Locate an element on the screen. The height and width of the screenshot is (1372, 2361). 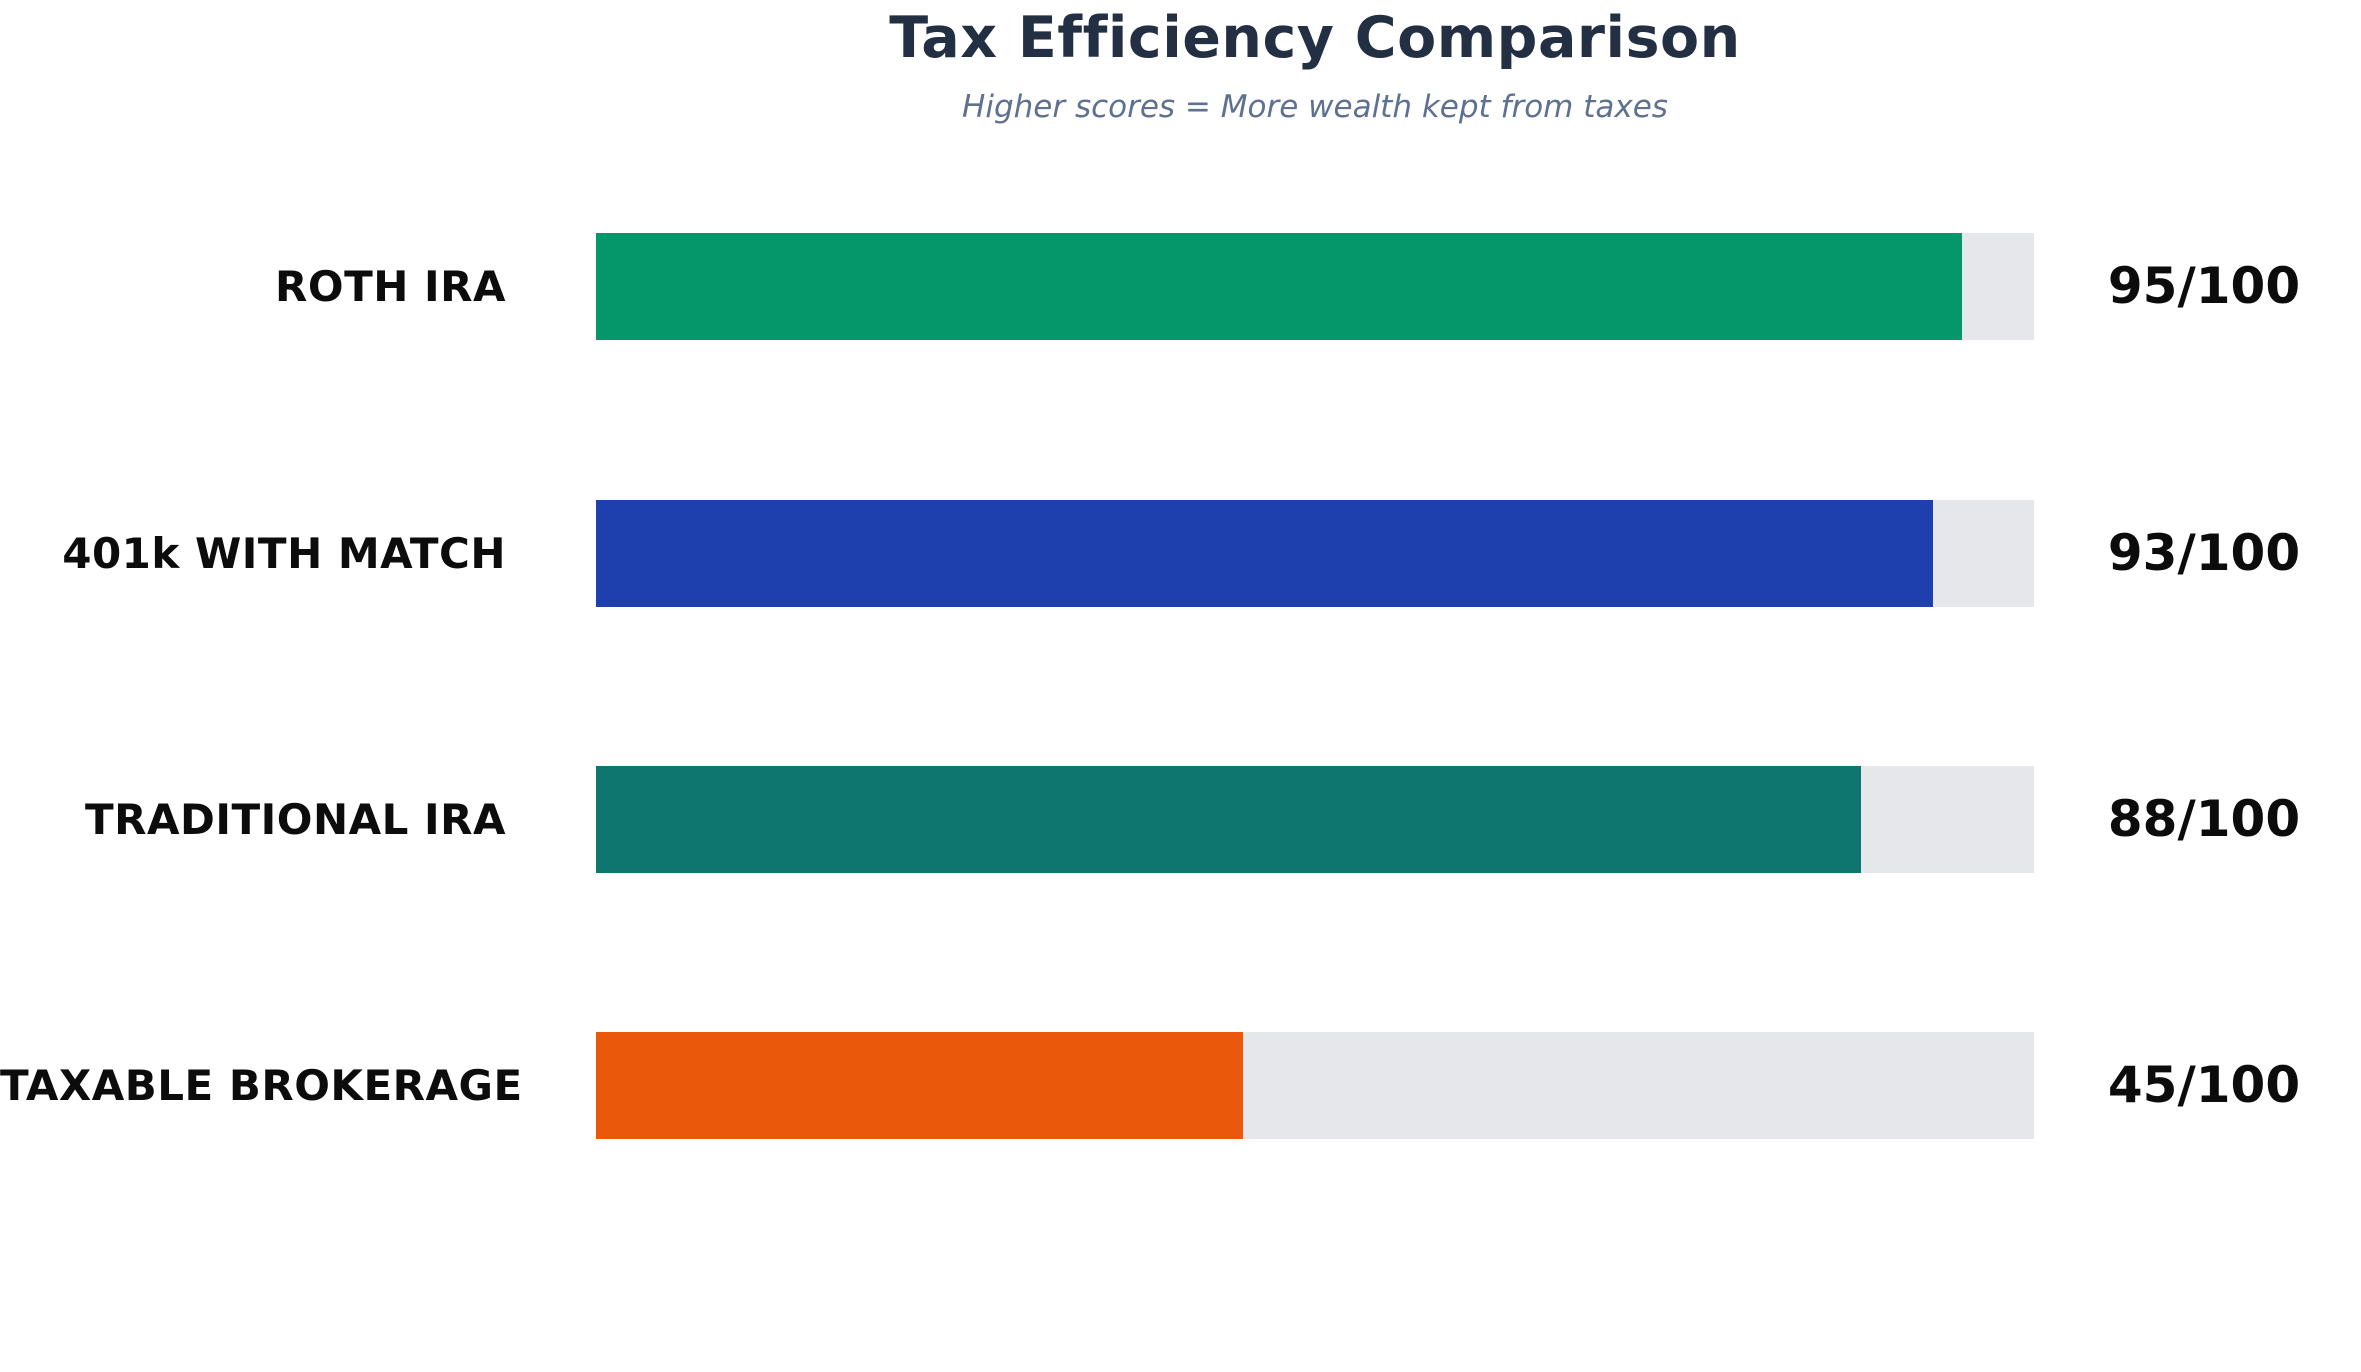
score-value: 93/100 is located at coordinates (2204, 553).